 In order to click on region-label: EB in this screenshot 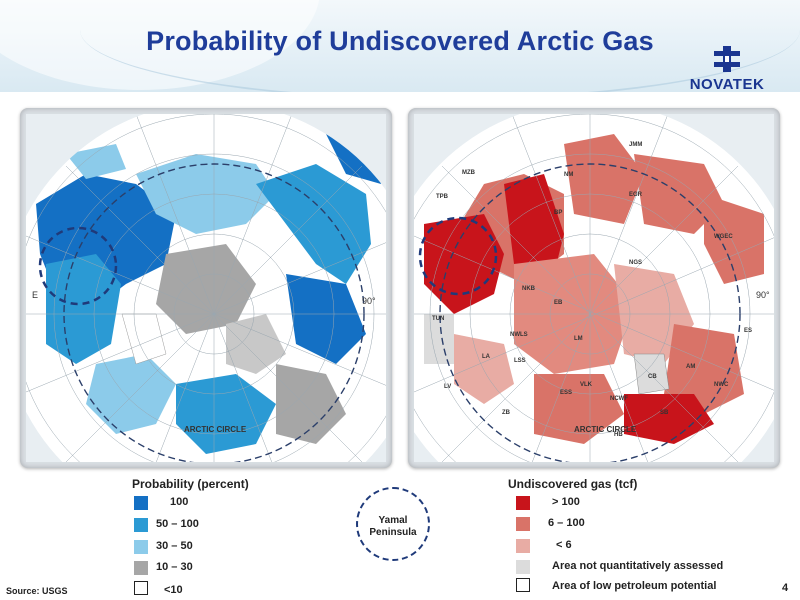, I will do `click(558, 303)`.